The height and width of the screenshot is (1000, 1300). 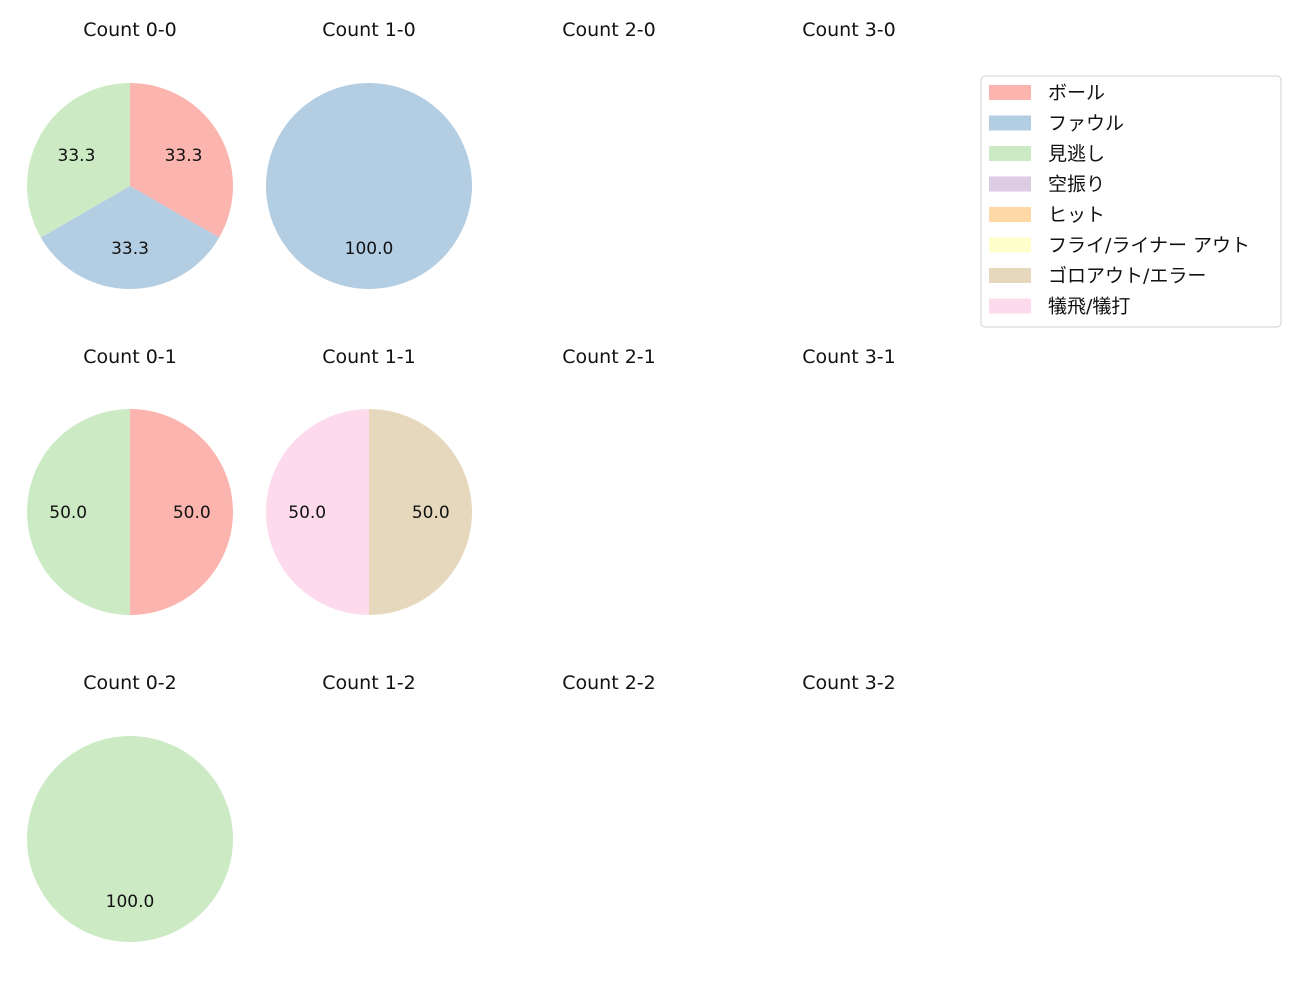 I want to click on pie-panel: Count 0-0 33.3 33.3 33.3, so click(x=130, y=154).